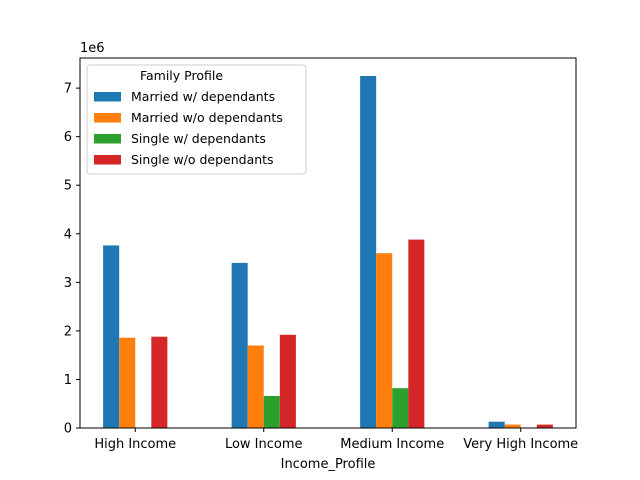 The height and width of the screenshot is (480, 640). I want to click on x-tick-label-1: Low Income, so click(264, 444).